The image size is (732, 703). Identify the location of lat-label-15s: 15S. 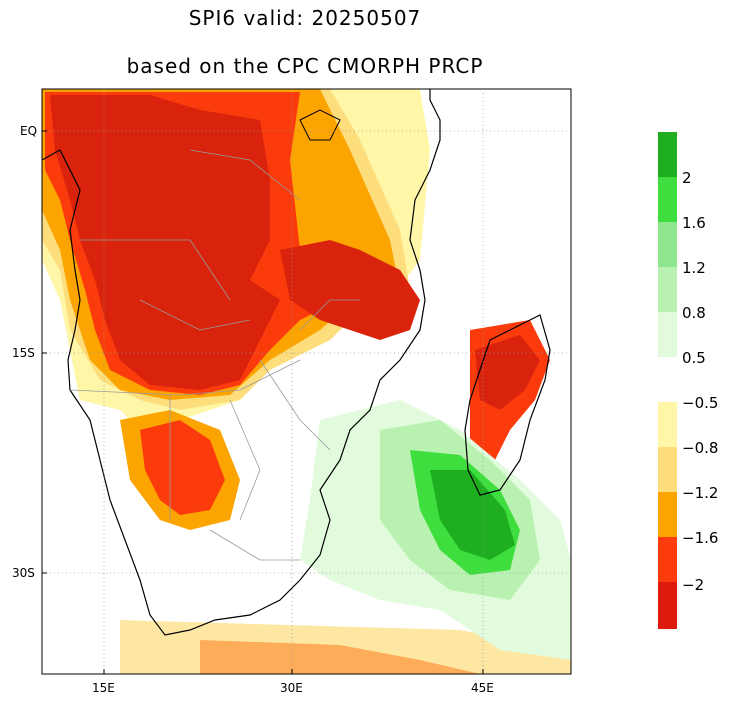
(23, 353).